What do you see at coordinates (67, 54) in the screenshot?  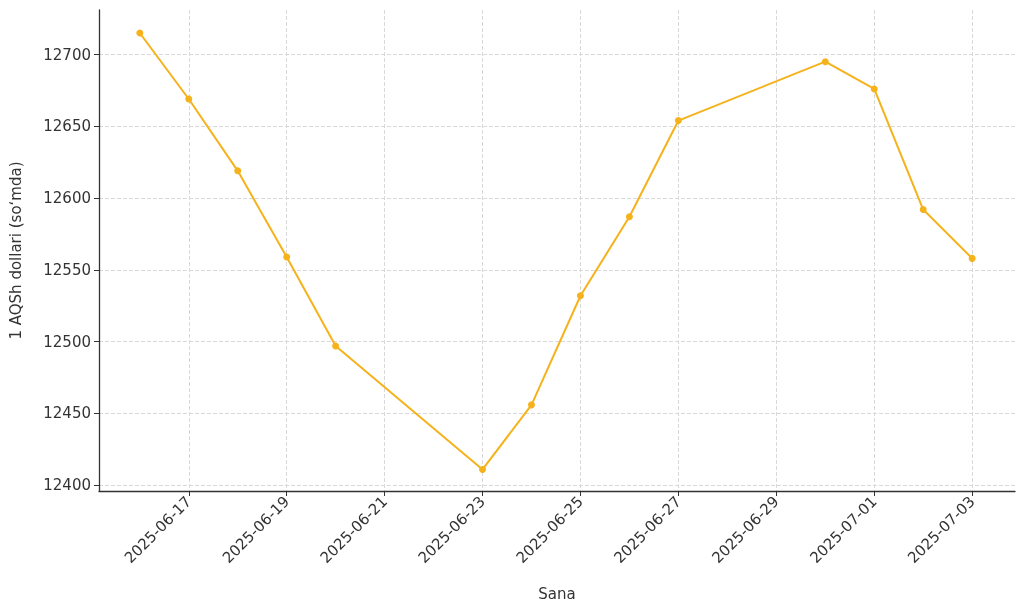 I see `y-tick-label: 12700` at bounding box center [67, 54].